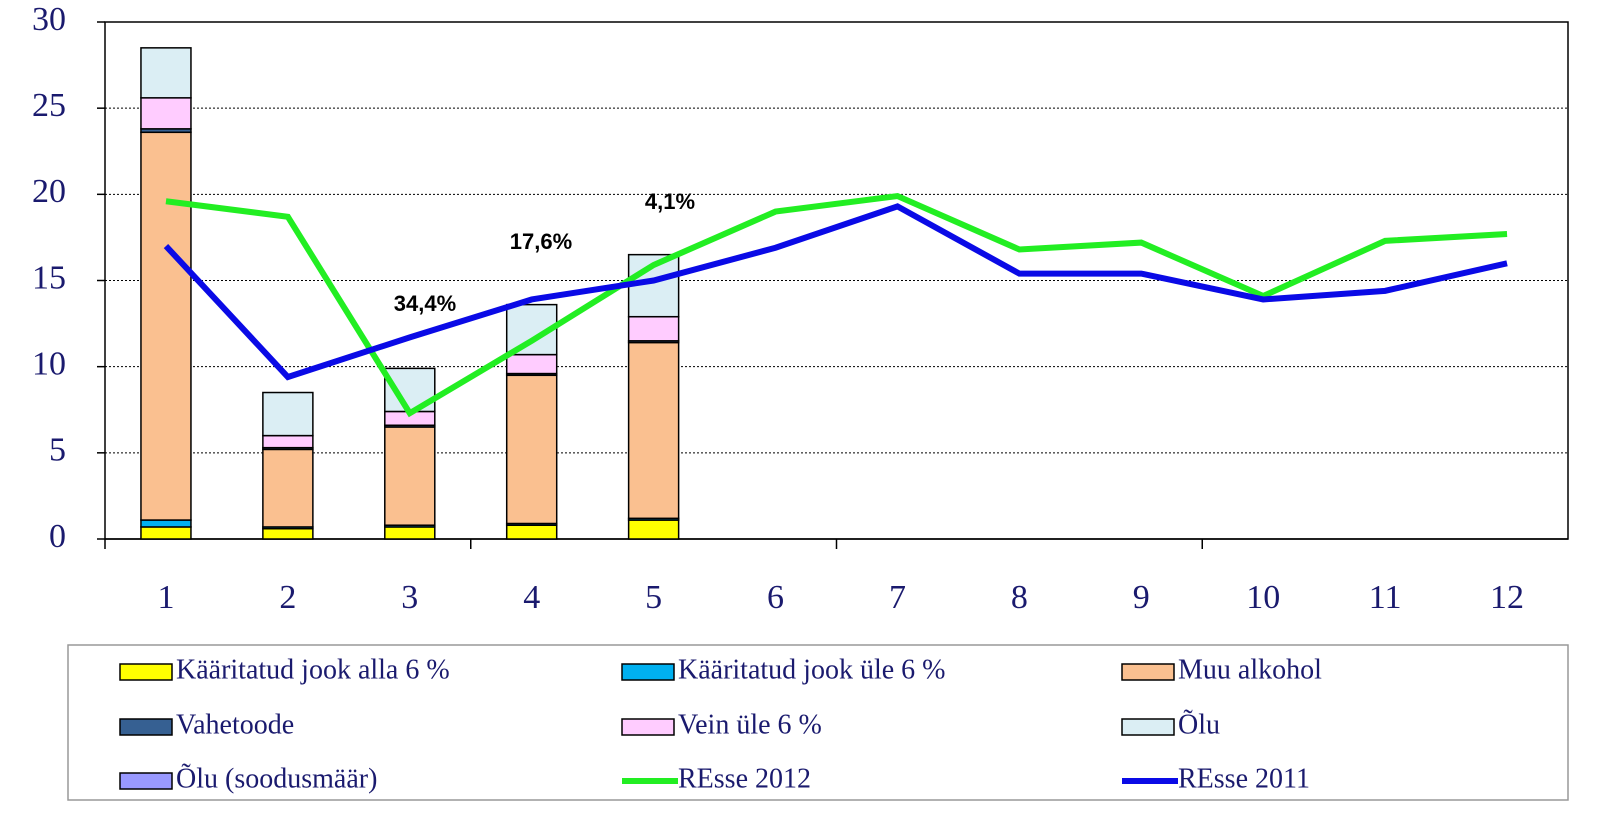  I want to click on x-tick-label: 8, so click(1019, 597).